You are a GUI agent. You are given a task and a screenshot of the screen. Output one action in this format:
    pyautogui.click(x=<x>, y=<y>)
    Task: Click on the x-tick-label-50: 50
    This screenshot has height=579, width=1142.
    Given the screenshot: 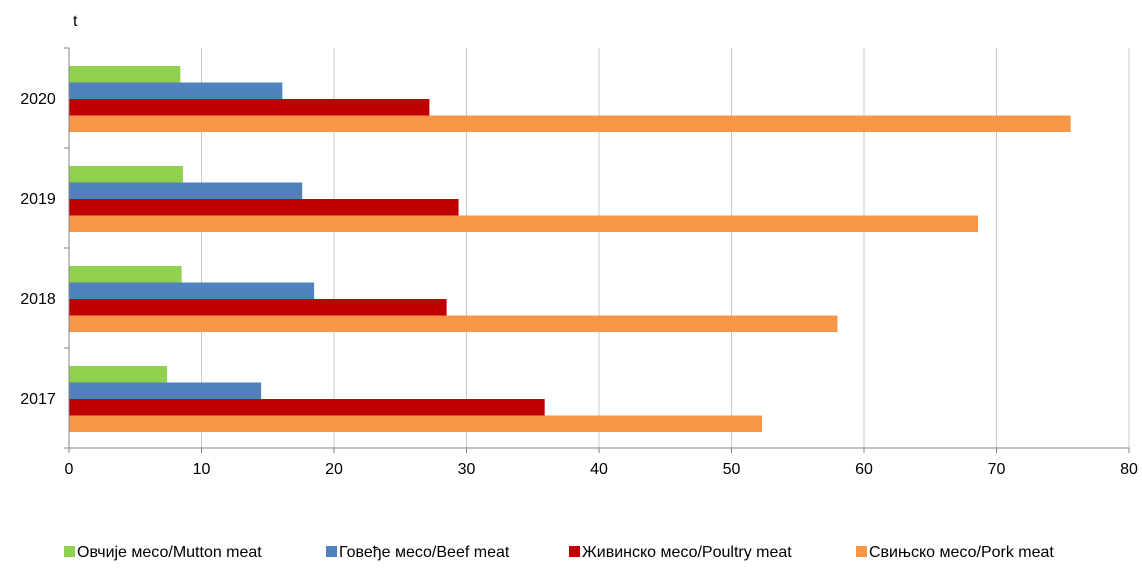 What is the action you would take?
    pyautogui.click(x=732, y=469)
    